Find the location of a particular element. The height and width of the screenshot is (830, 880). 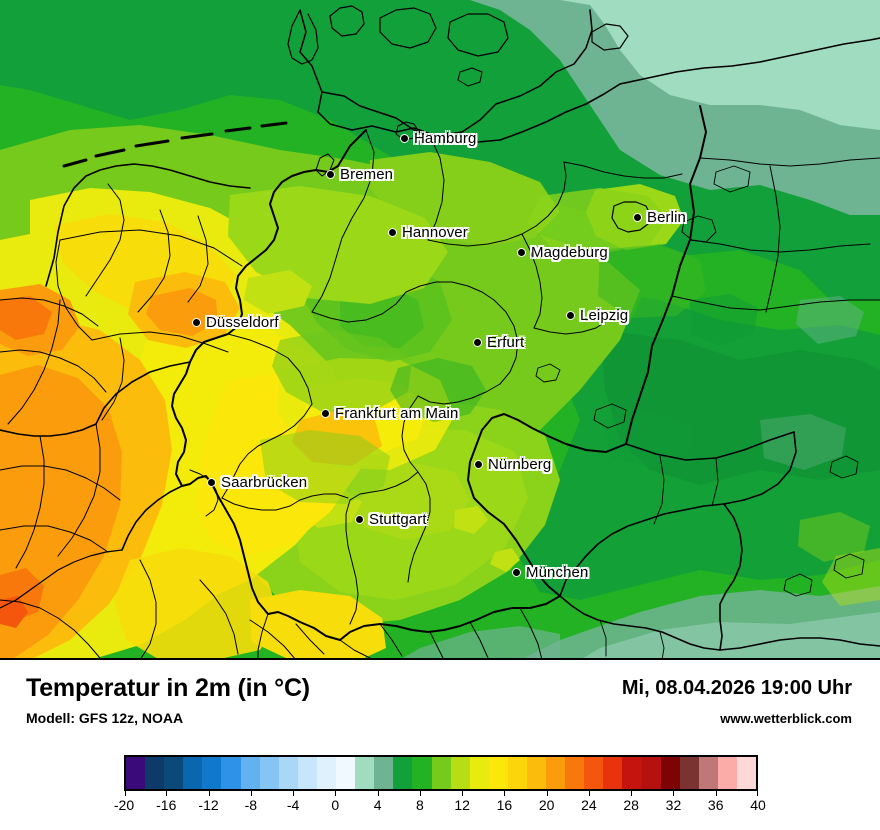

temp-band-hannover-patch is located at coordinates (278, 292).